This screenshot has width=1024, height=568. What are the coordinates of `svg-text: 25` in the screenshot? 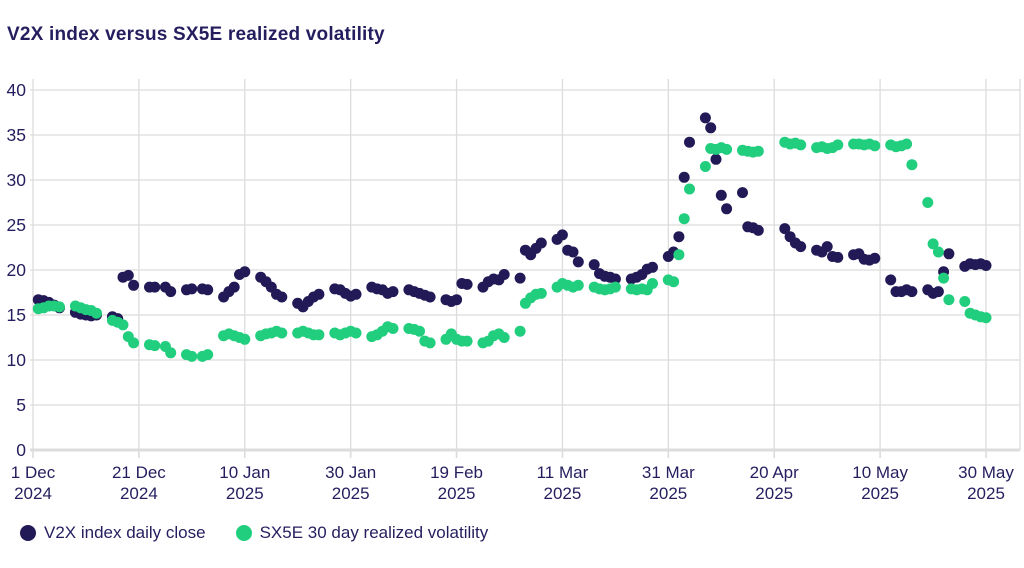 It's located at (16, 225).